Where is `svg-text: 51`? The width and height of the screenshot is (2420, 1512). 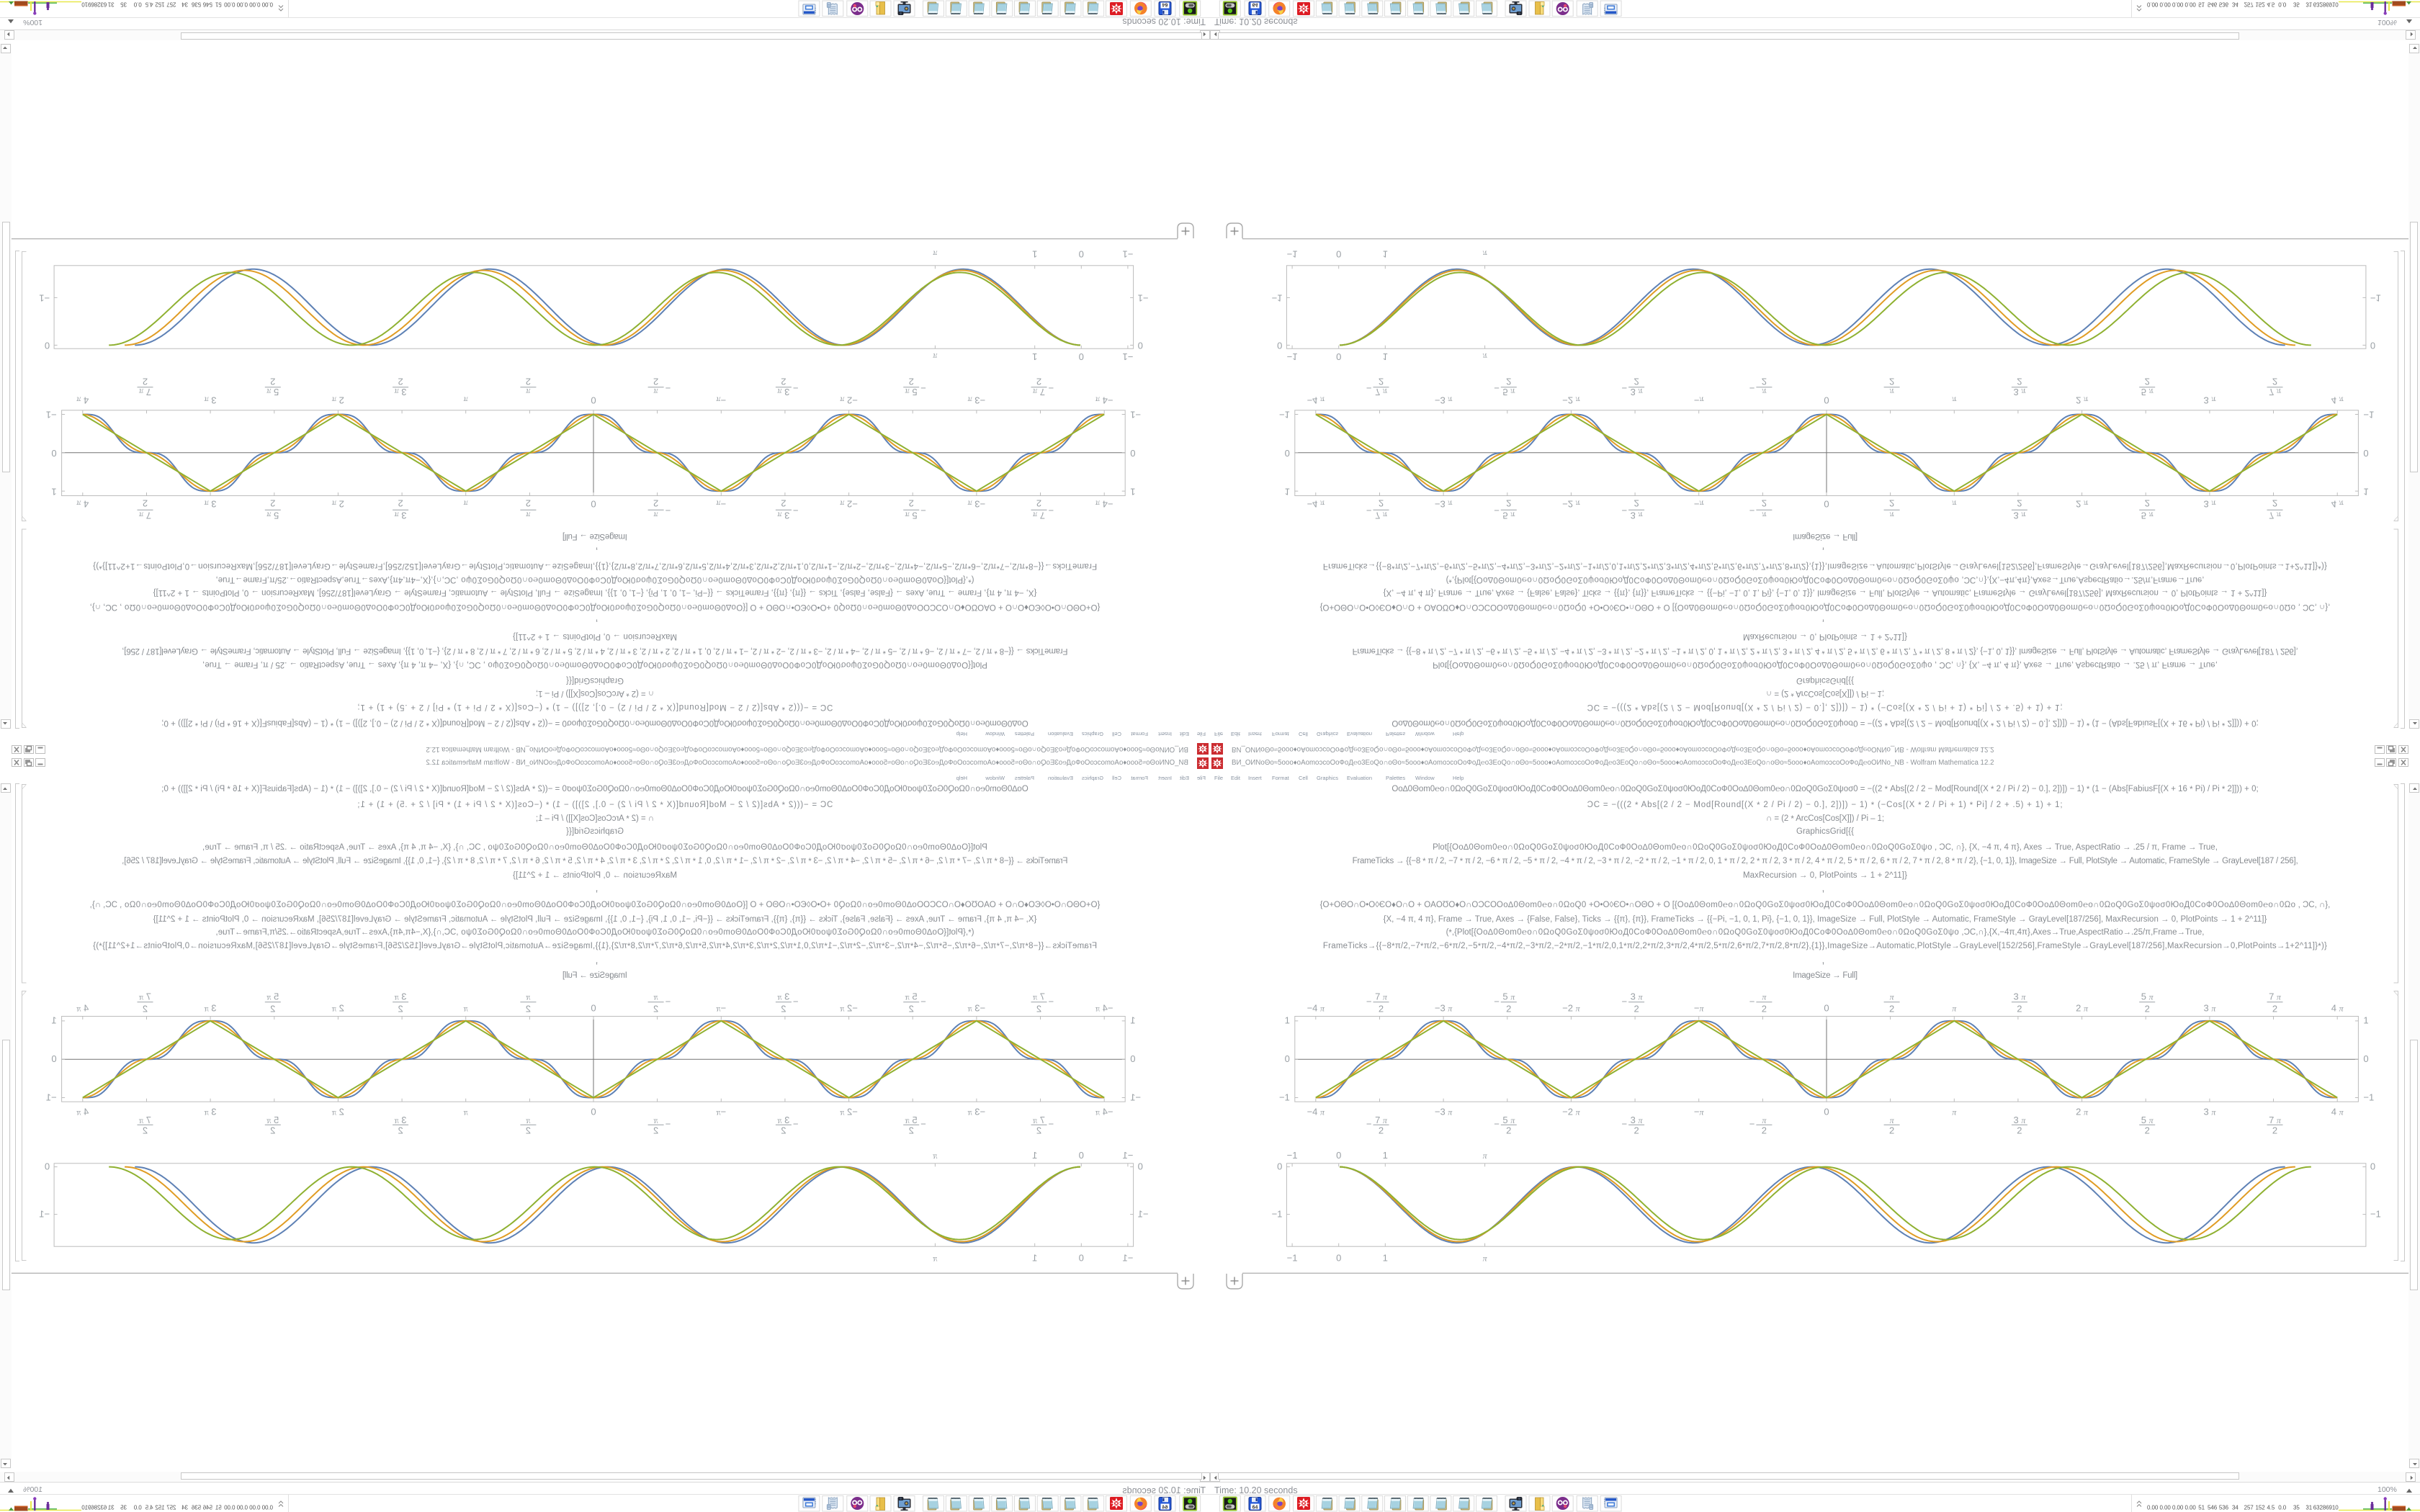 svg-text: 51 is located at coordinates (2201, 4).